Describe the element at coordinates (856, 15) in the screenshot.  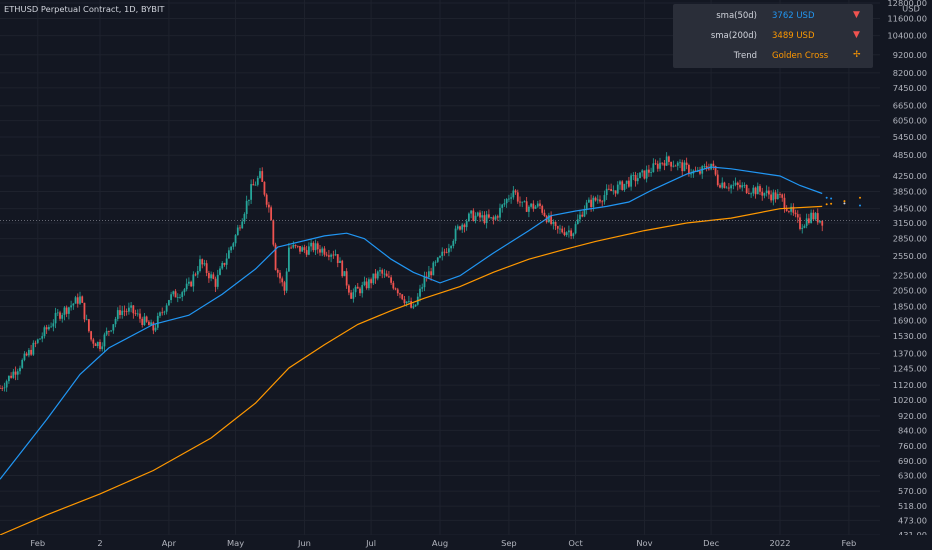
I see `down-triangle-icon: ▼` at that location.